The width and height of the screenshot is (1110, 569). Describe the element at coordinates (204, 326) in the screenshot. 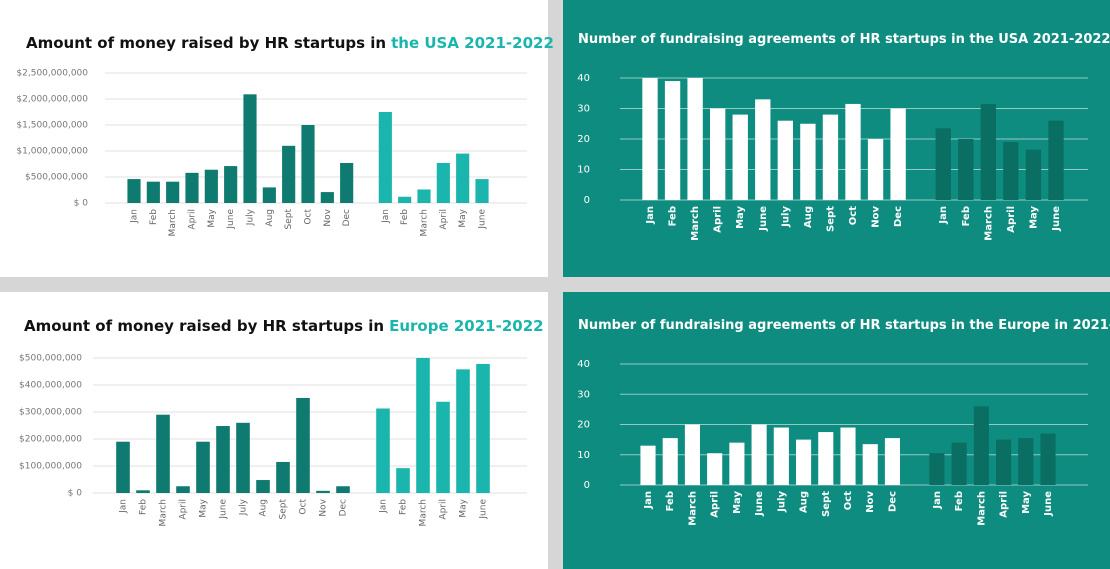

I see `title-text: Amount of money raised by HR startups in` at that location.